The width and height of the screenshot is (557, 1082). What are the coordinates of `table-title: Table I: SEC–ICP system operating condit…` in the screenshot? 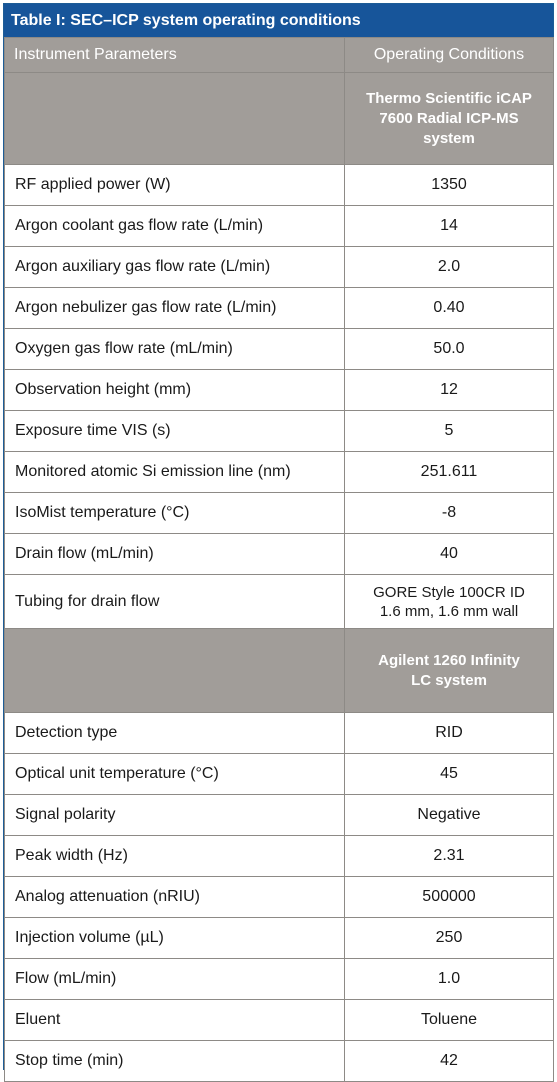 It's located at (278, 20).